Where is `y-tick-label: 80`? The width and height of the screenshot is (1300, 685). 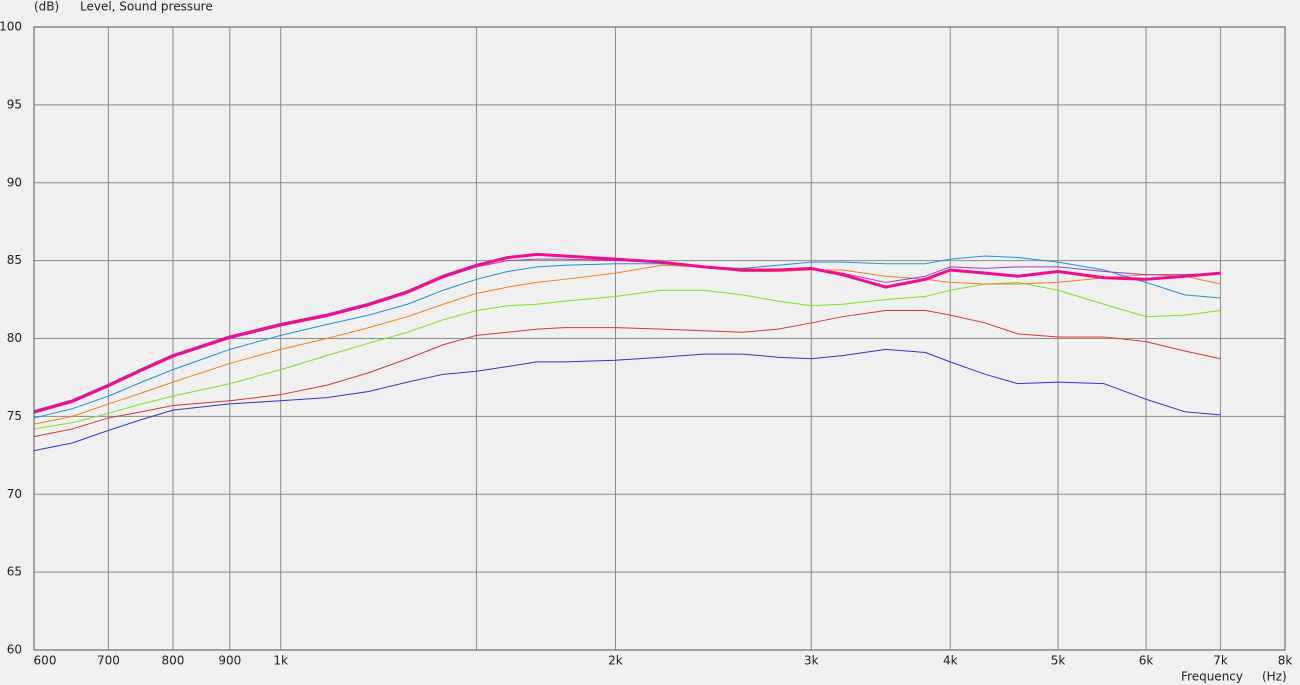
y-tick-label: 80 is located at coordinates (14, 338).